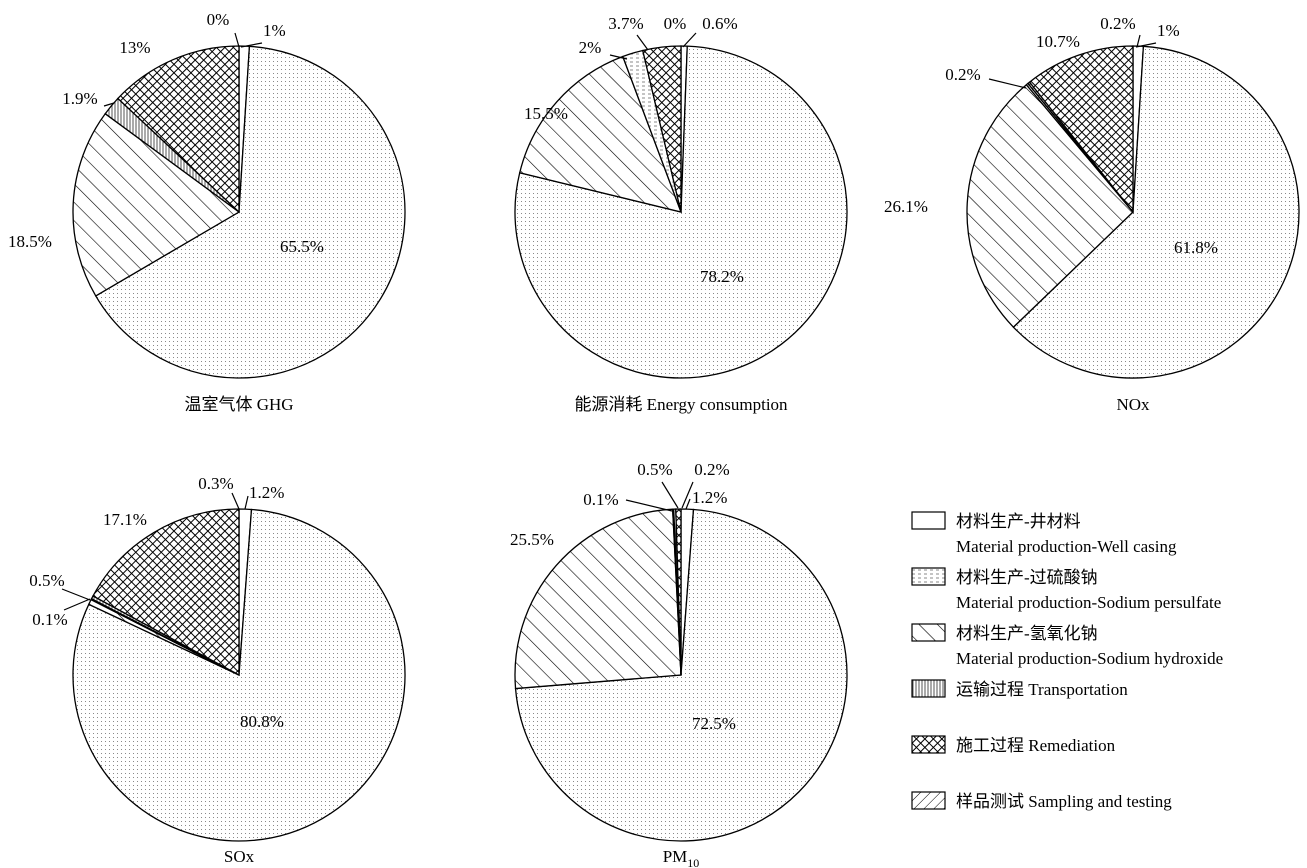  What do you see at coordinates (1042, 689) in the screenshot?
I see `legend-label: 运输过程 Transportation` at bounding box center [1042, 689].